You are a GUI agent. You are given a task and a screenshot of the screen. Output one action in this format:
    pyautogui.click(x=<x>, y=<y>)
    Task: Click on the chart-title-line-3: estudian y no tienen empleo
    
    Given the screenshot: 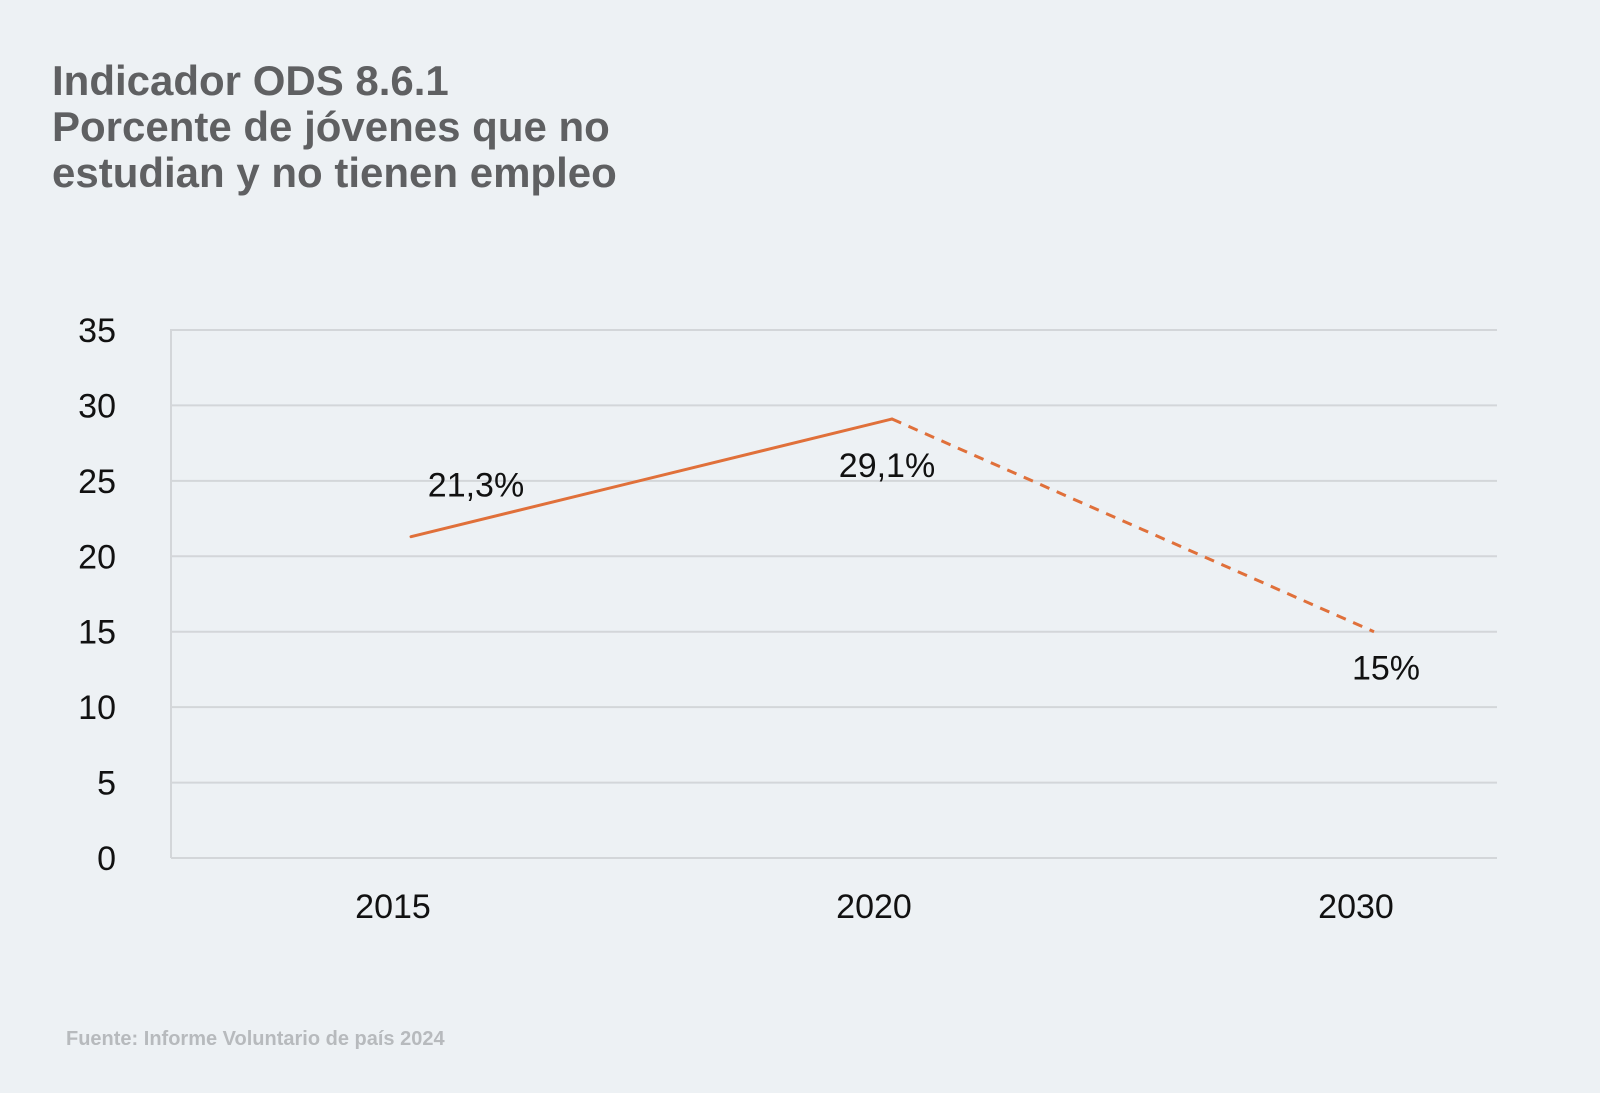 What is the action you would take?
    pyautogui.click(x=334, y=172)
    